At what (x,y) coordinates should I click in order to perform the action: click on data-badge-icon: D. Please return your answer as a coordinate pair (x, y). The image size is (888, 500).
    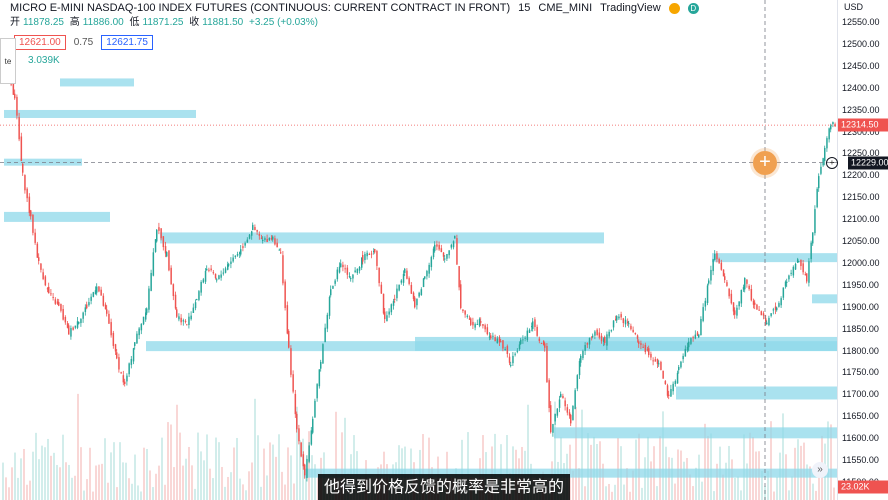
    Looking at the image, I should click on (693, 8).